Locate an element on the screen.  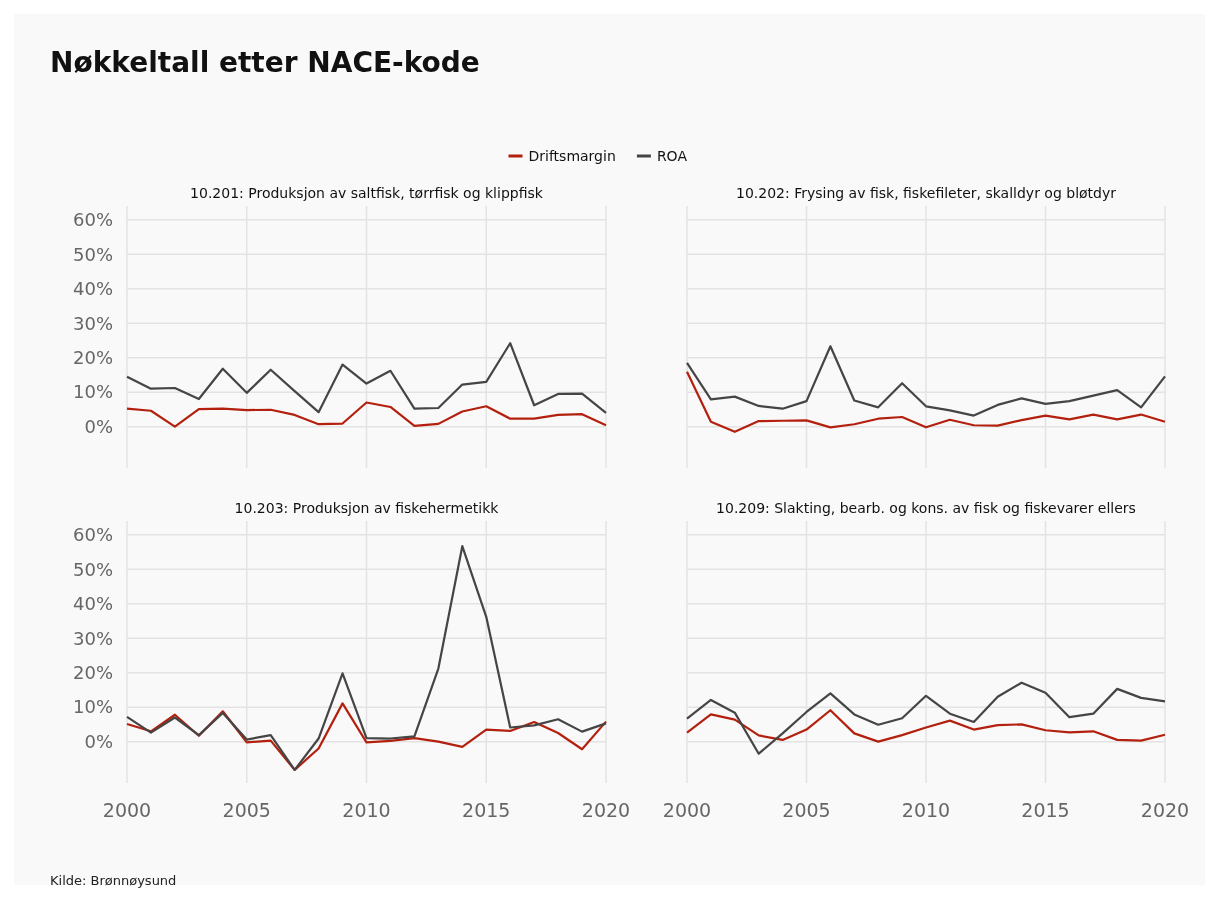
chart-subtitle: 10.203: Produksjon av fiskehermetikk is located at coordinates (367, 508).